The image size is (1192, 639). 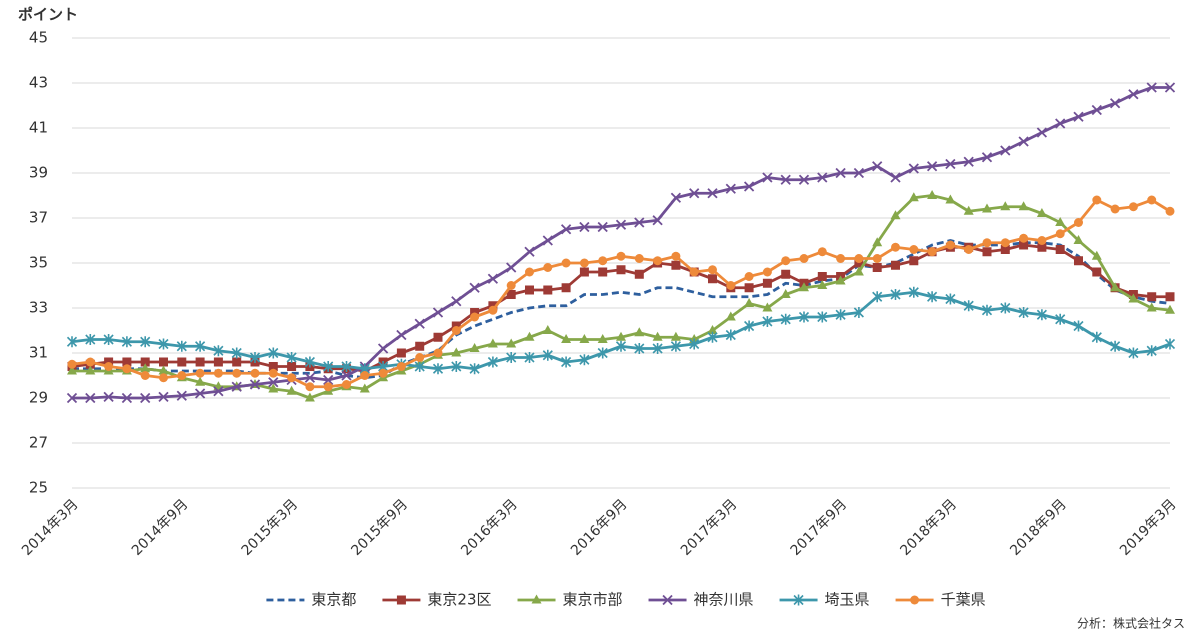 I want to click on y-tick-label: 39, so click(x=38, y=173).